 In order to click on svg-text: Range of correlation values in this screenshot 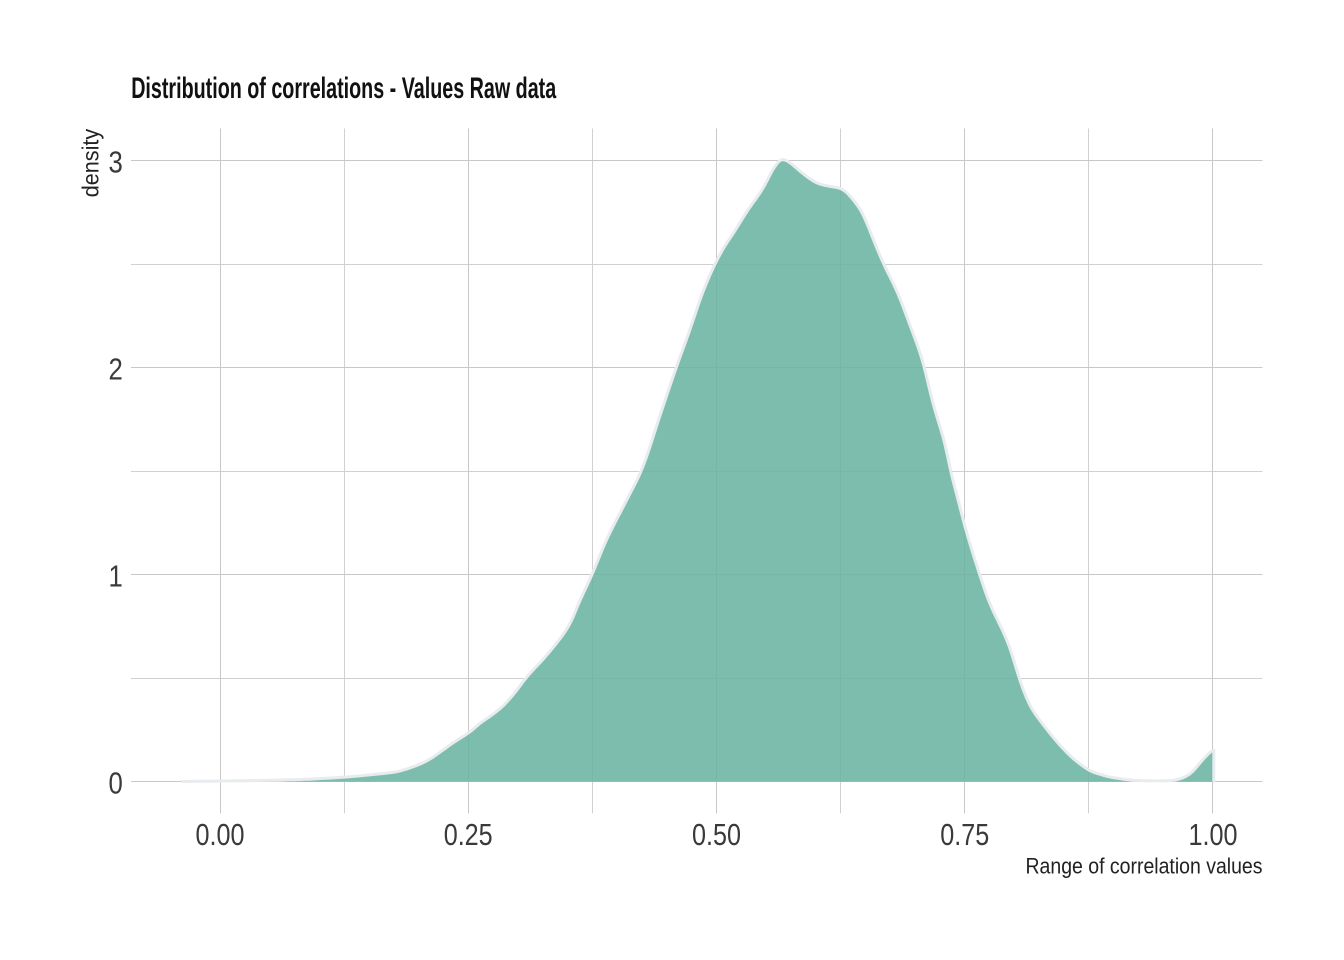, I will do `click(1144, 866)`.